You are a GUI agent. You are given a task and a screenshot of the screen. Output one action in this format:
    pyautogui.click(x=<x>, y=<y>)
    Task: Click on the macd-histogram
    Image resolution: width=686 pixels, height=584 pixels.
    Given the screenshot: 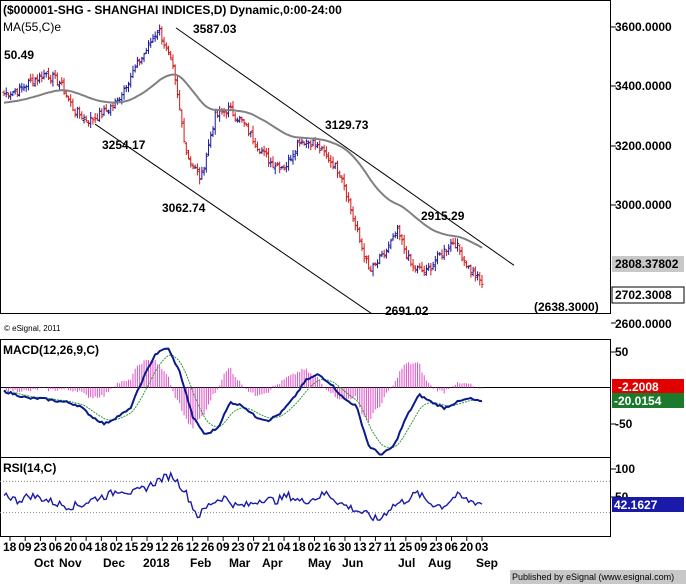 What is the action you would take?
    pyautogui.click(x=244, y=394)
    